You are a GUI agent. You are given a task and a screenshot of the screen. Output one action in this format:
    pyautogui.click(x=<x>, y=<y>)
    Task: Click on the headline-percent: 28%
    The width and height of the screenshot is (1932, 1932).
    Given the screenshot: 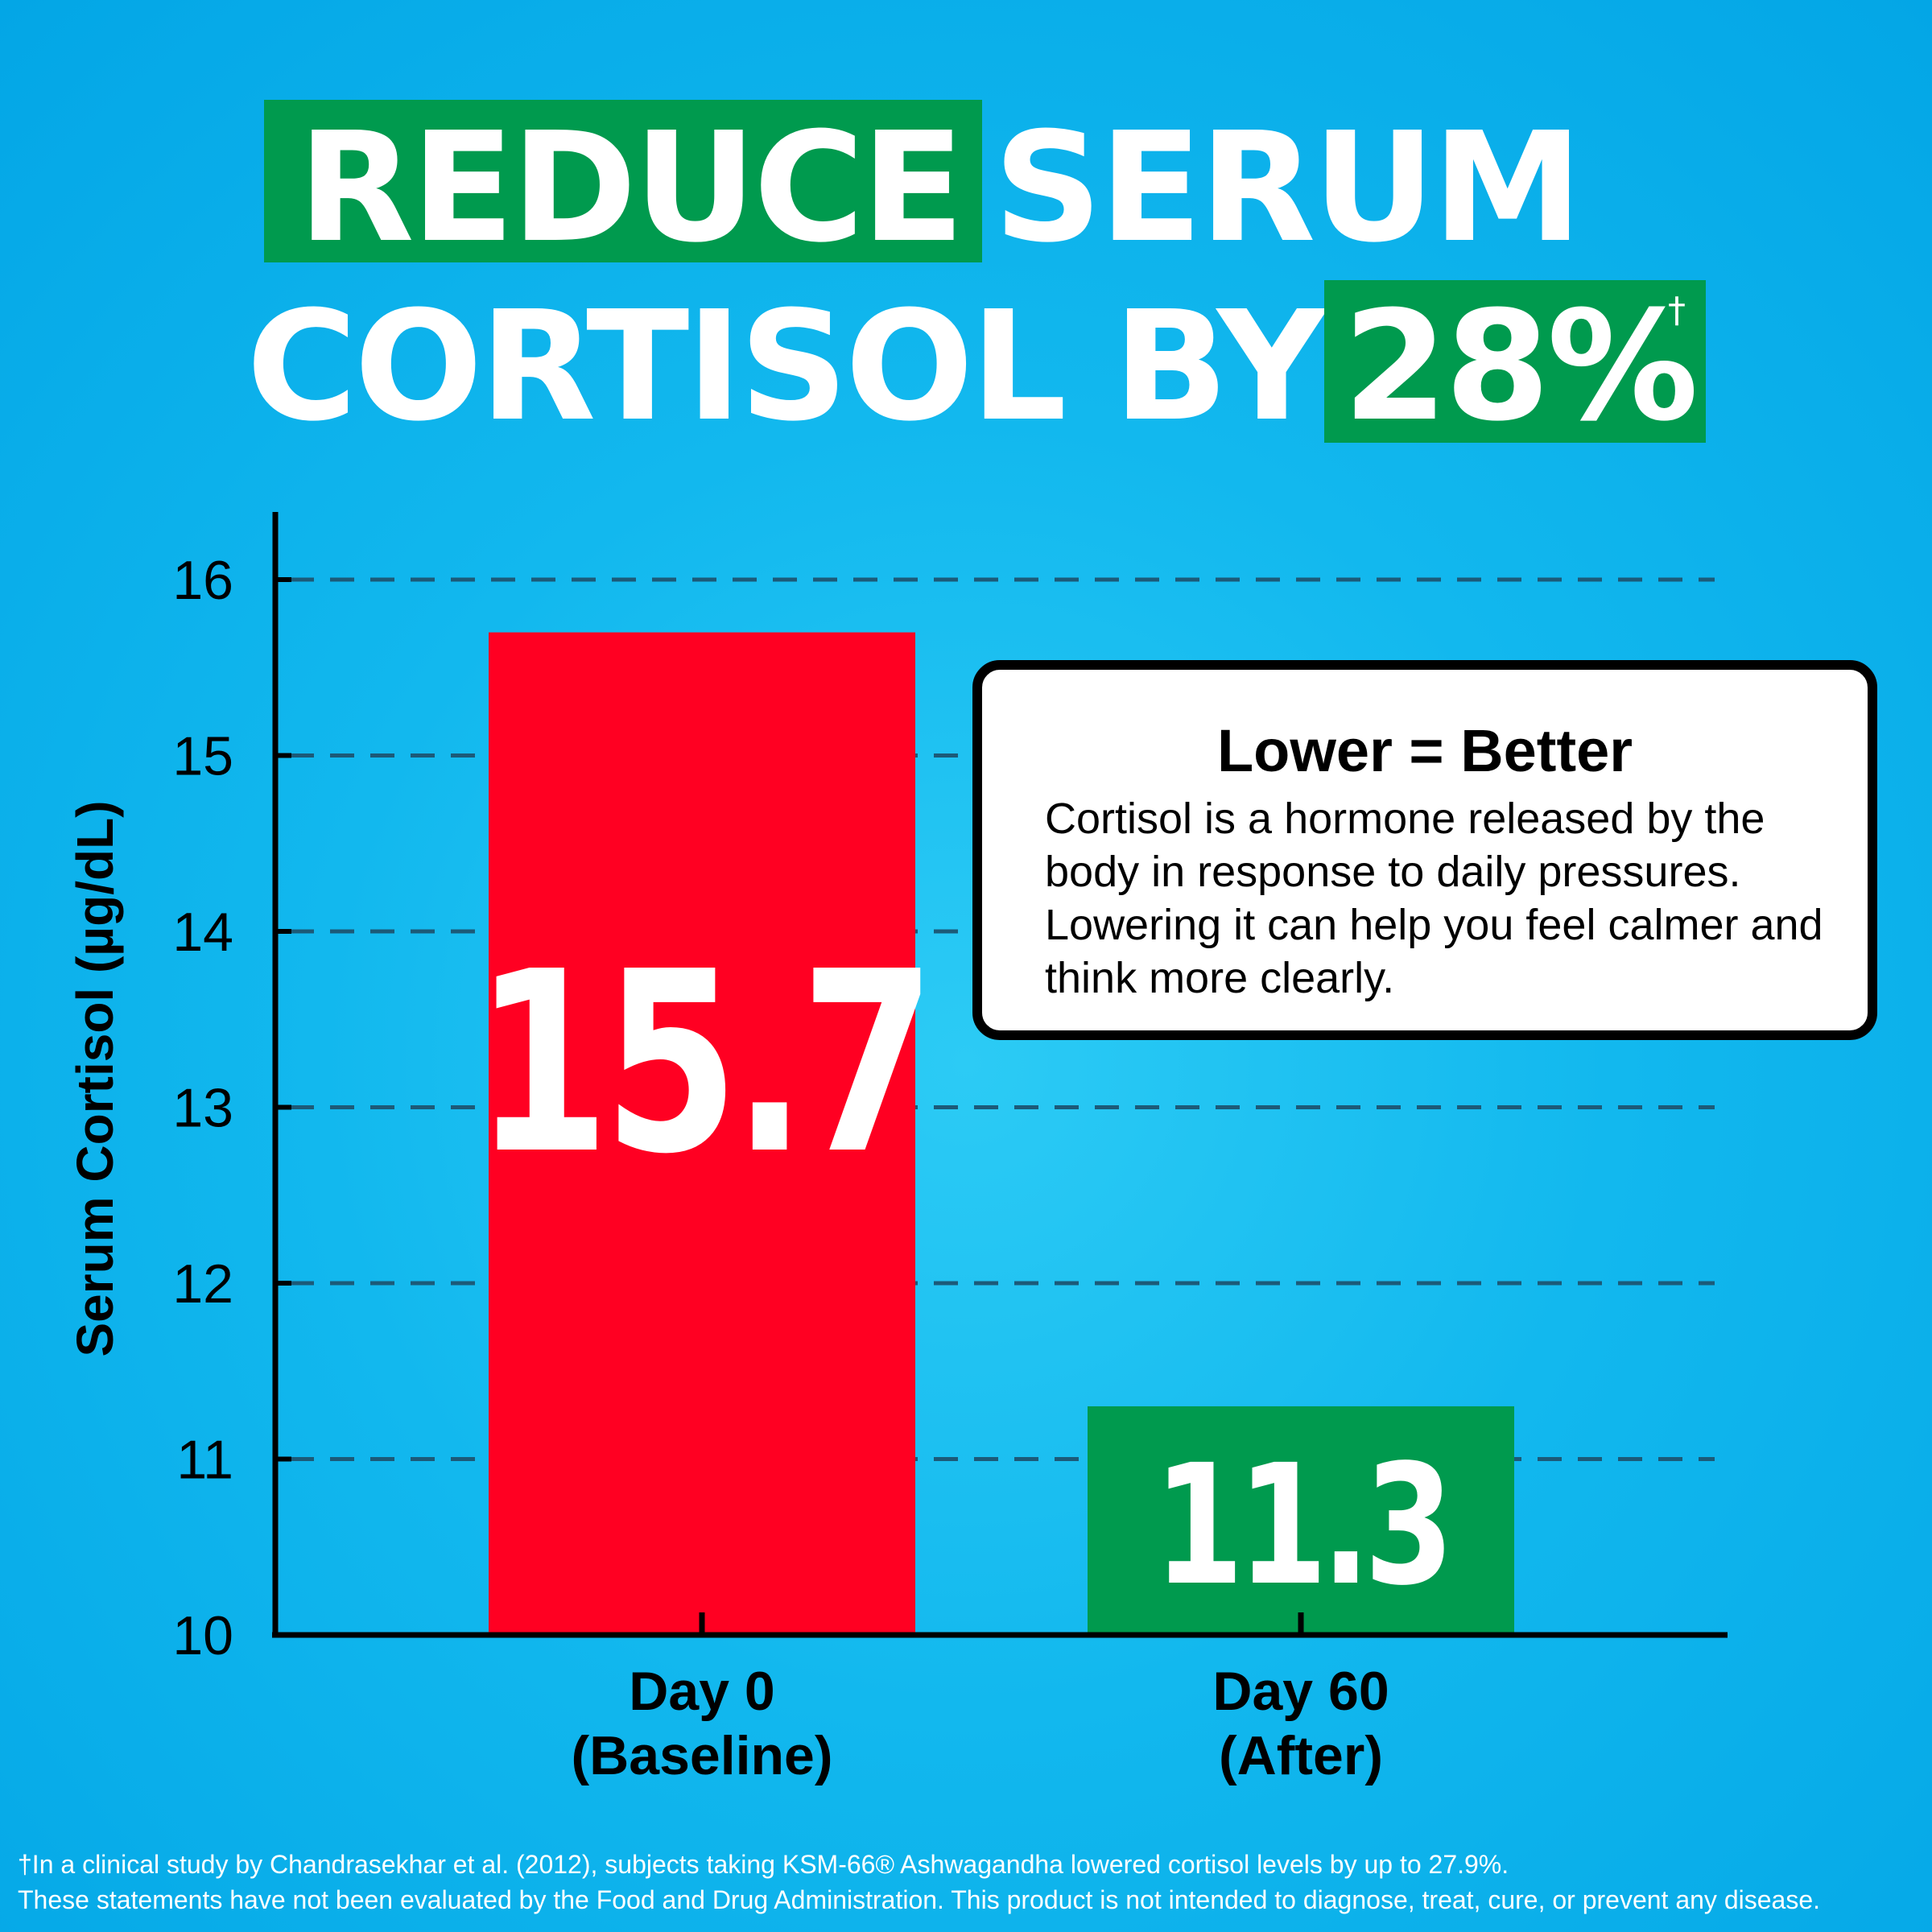 What is the action you would take?
    pyautogui.click(x=1521, y=367)
    